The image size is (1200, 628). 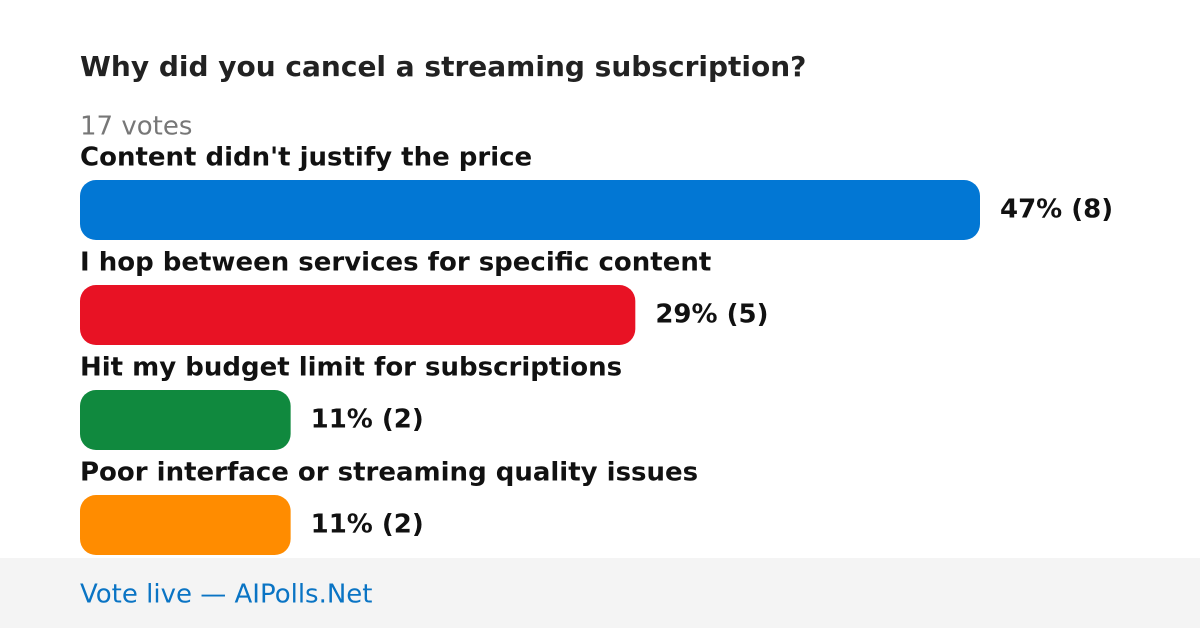 I want to click on result-value: 47% (8), so click(x=1056, y=210).